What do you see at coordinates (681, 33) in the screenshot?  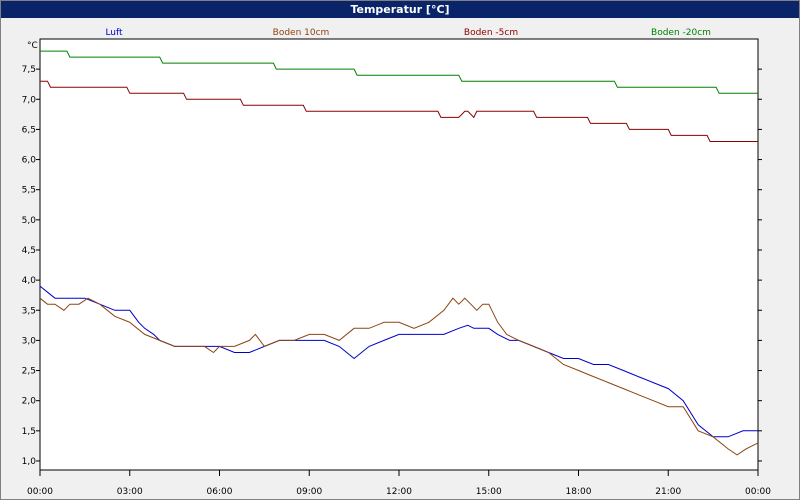 I see `legend-item-boden-20cm: Boden -20cm` at bounding box center [681, 33].